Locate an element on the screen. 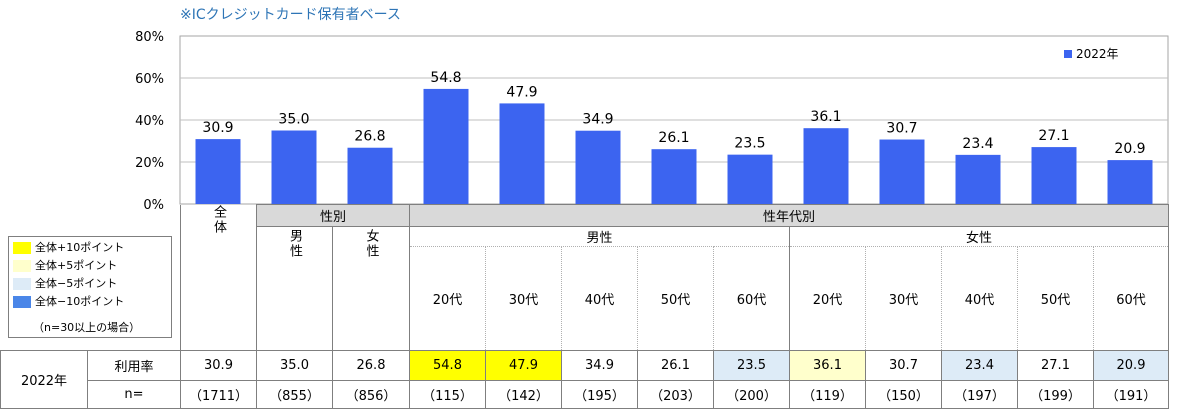 The height and width of the screenshot is (420, 1182). rate-cell: 54.8 is located at coordinates (447, 365).